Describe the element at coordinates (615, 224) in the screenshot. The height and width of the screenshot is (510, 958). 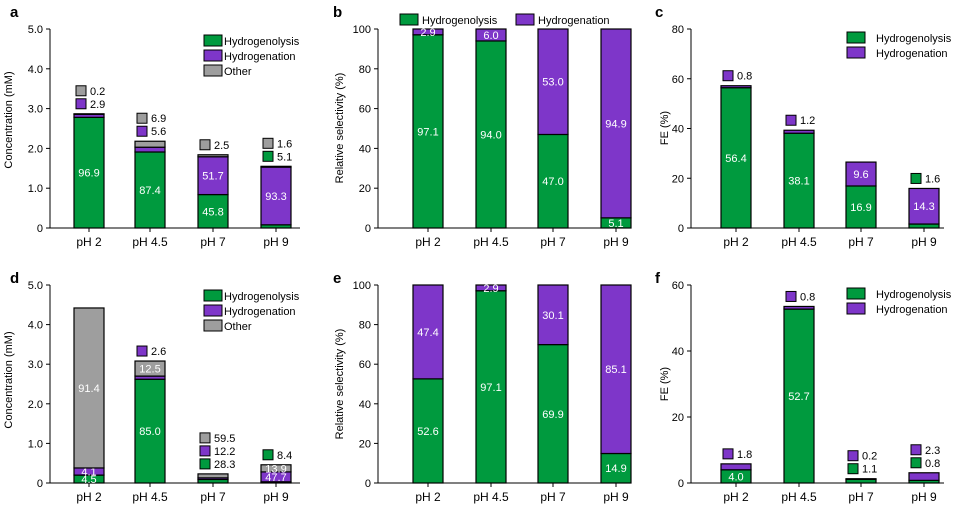
I see `data-label: 5.1` at that location.